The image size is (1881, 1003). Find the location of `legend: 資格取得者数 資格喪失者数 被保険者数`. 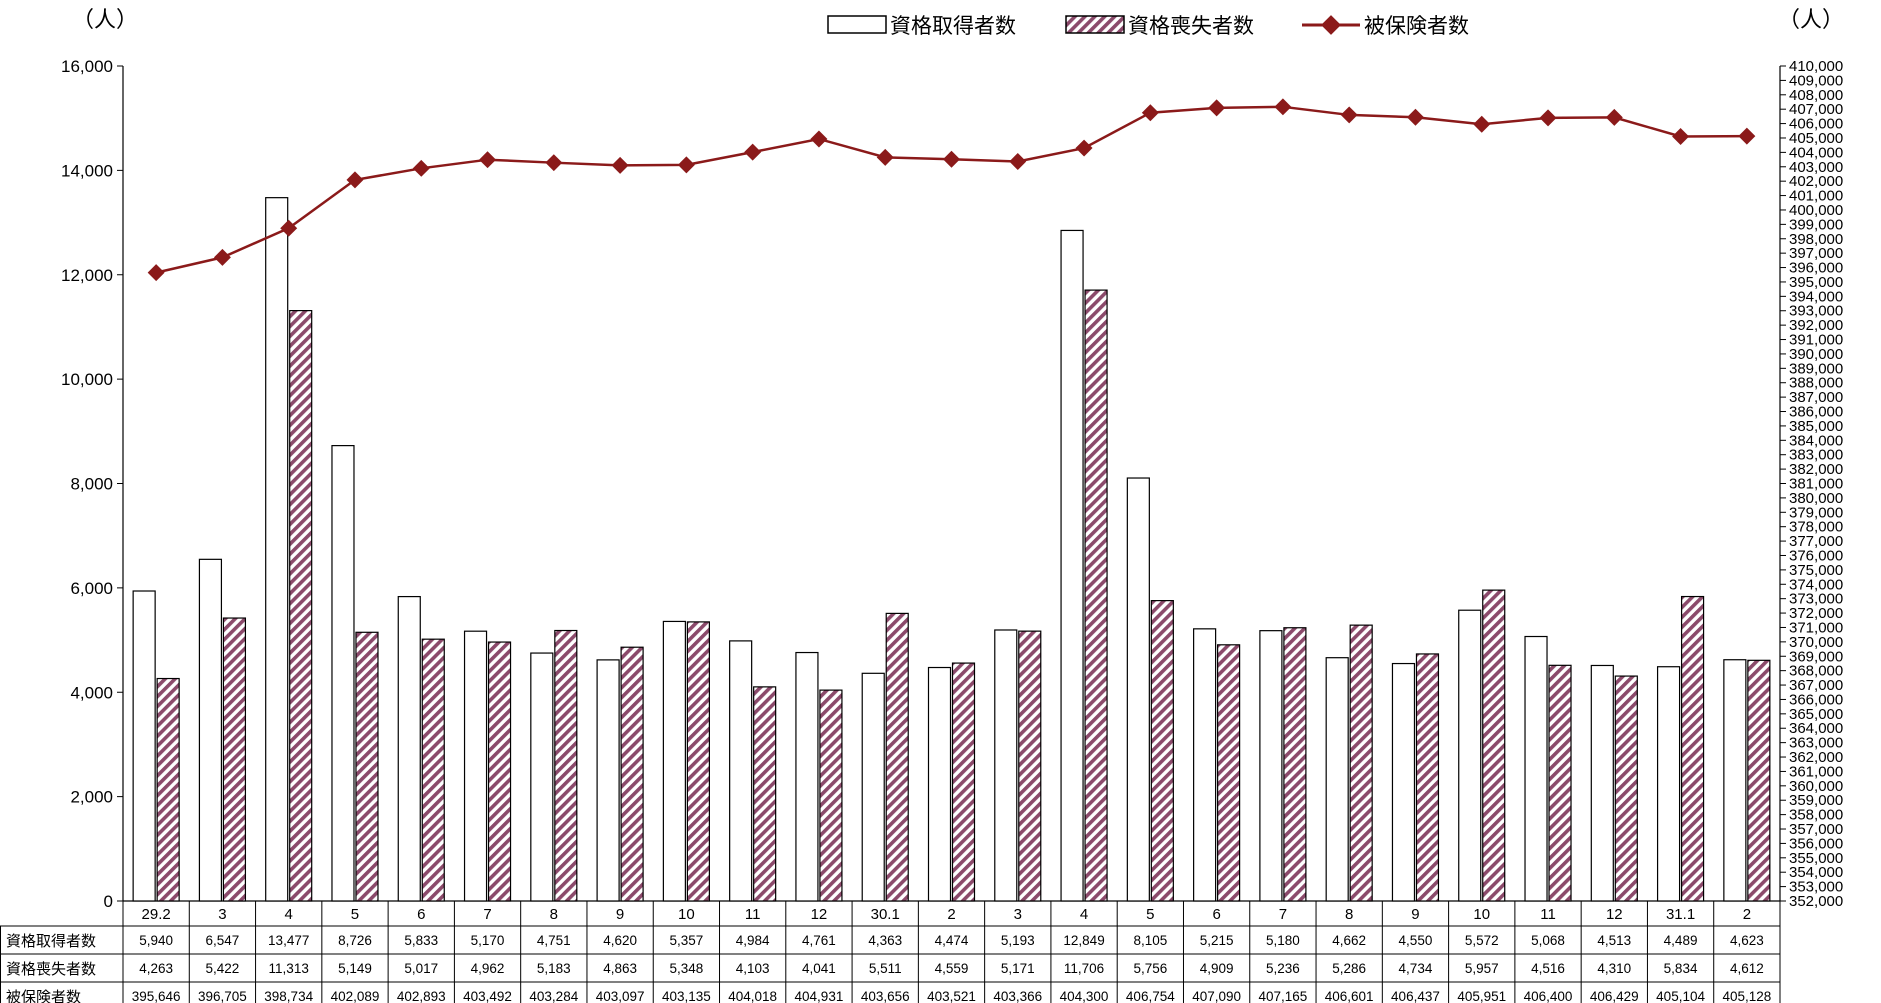

legend: 資格取得者数 資格喪失者数 被保険者数 is located at coordinates (1148, 26).